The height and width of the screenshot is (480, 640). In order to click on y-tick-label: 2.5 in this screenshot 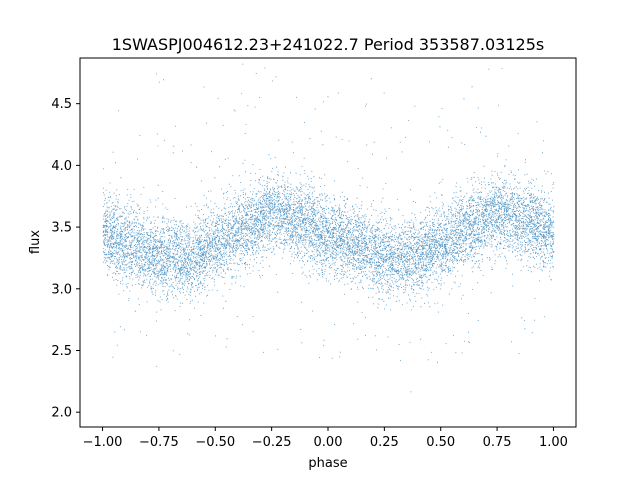, I will do `click(61, 351)`.